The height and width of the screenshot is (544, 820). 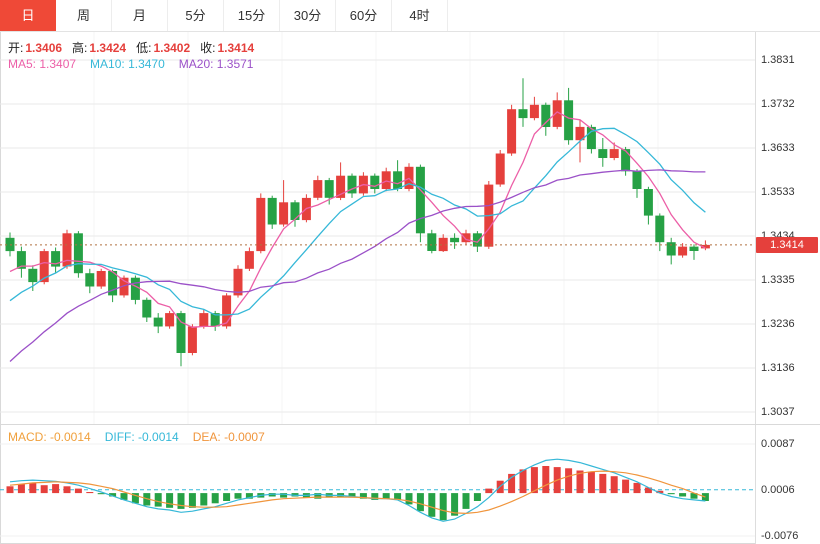 I want to click on last-price-tag: 1.3414, so click(x=787, y=245).